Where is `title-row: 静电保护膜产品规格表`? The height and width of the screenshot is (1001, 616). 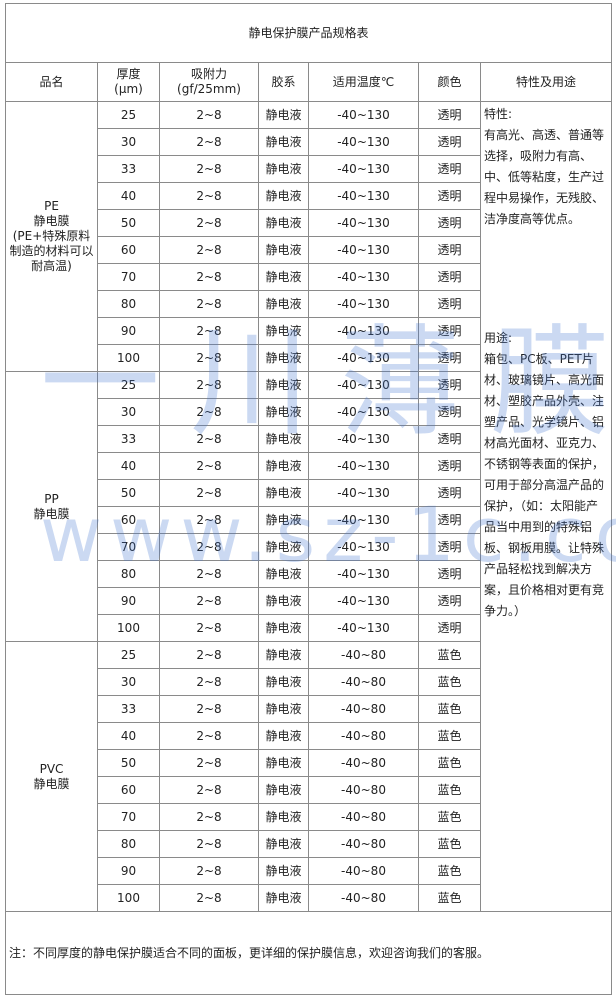
title-row: 静电保护膜产品规格表 is located at coordinates (308, 33).